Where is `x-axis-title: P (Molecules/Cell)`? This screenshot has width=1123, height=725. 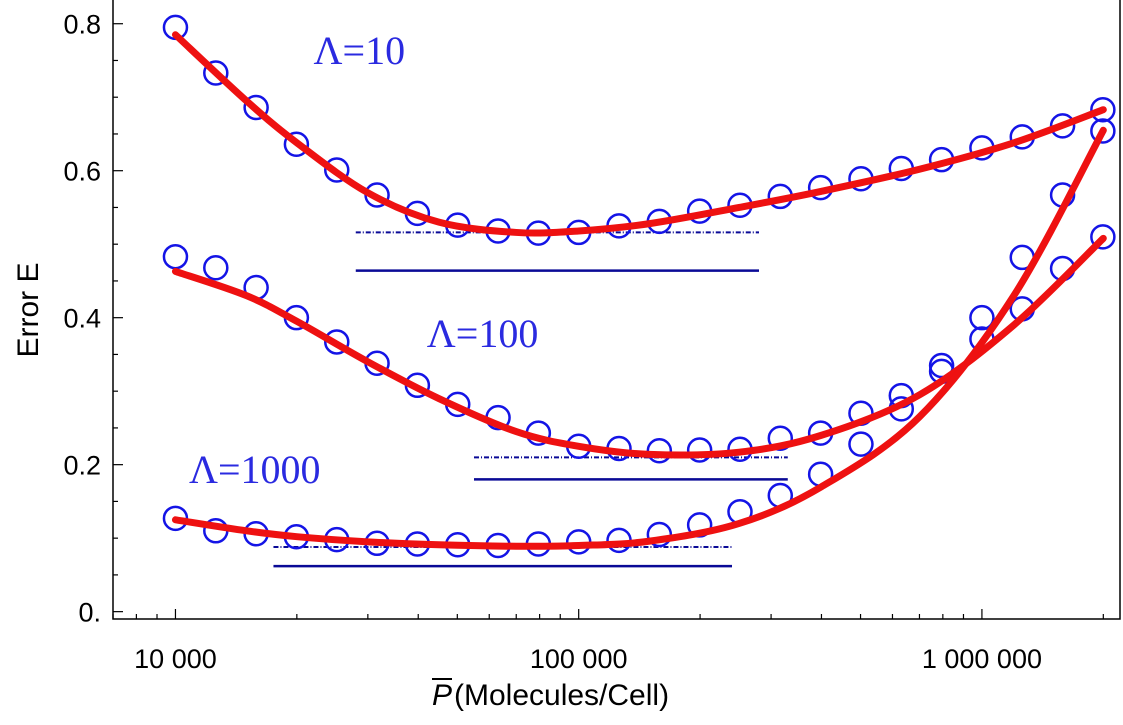
x-axis-title: P (Molecules/Cell) is located at coordinates (550, 695).